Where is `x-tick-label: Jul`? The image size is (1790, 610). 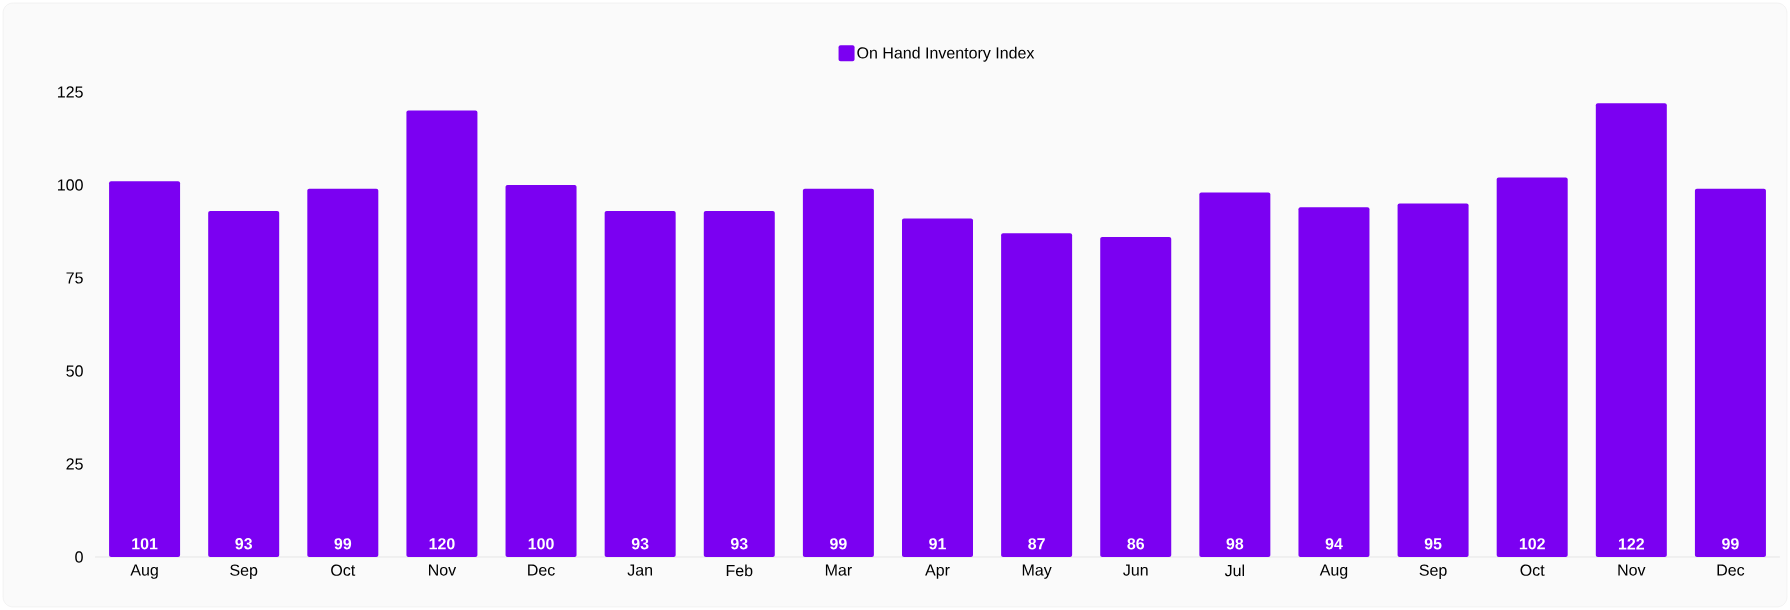 x-tick-label: Jul is located at coordinates (1234, 570).